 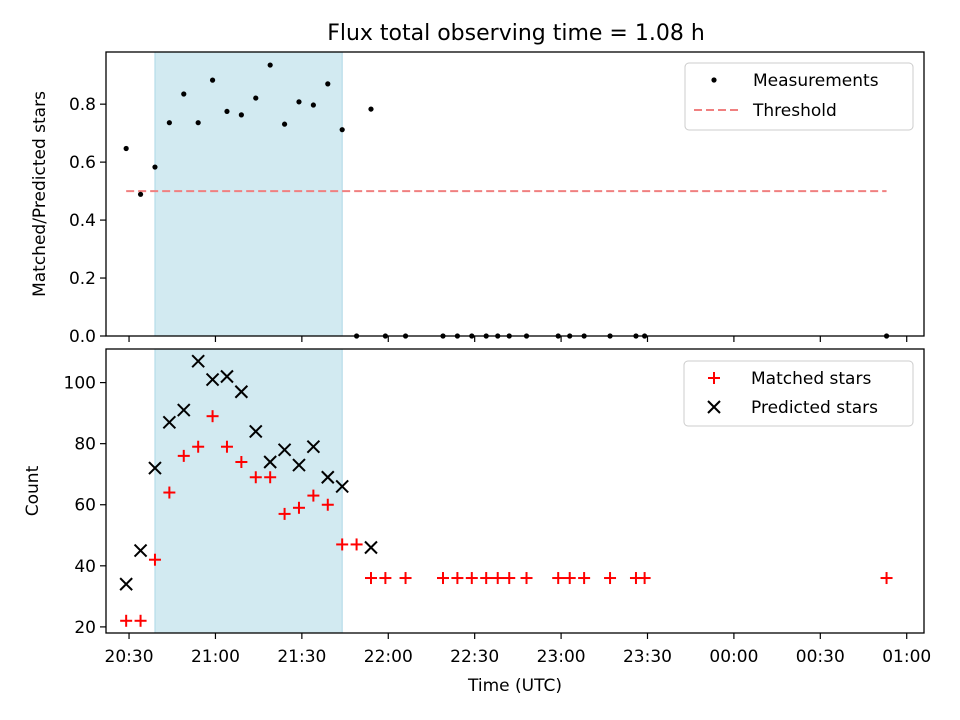 I want to click on bottom-shaded-region, so click(x=248, y=491).